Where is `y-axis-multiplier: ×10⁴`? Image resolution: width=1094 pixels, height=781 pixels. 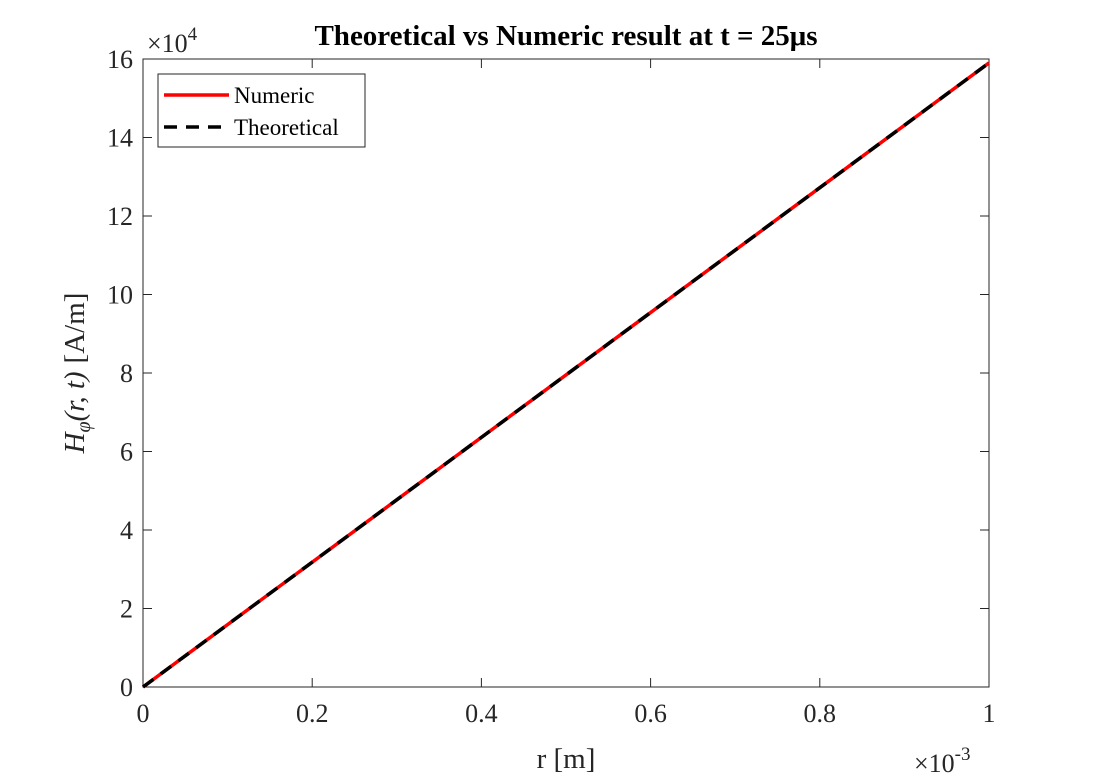
y-axis-multiplier: ×10⁴ is located at coordinates (172, 41).